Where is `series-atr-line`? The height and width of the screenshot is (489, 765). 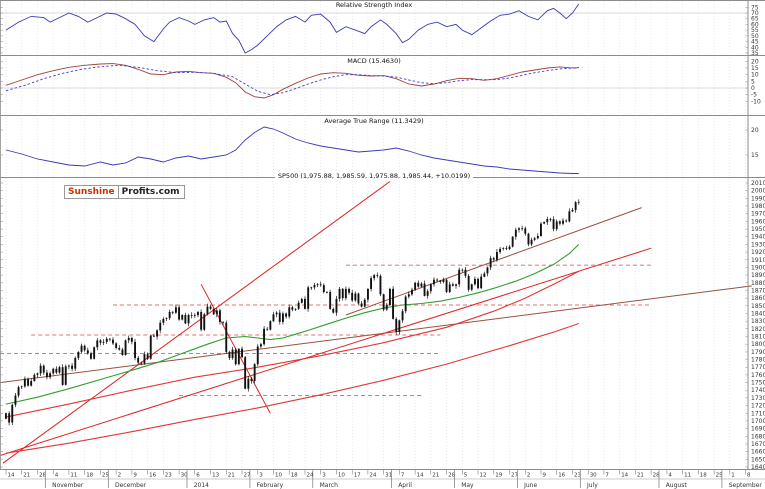 series-atr-line is located at coordinates (292, 150).